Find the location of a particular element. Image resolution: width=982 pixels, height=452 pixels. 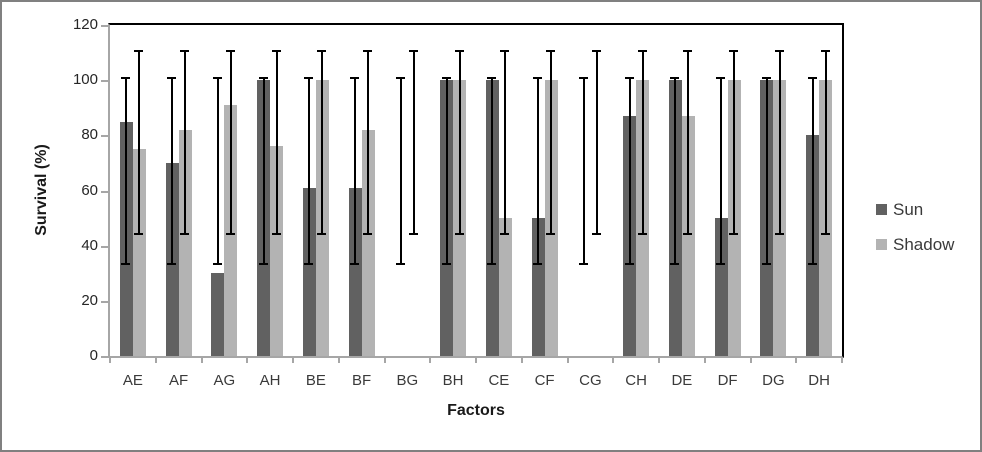

error-bar-sun-AE-bottom-cap is located at coordinates (126, 264).